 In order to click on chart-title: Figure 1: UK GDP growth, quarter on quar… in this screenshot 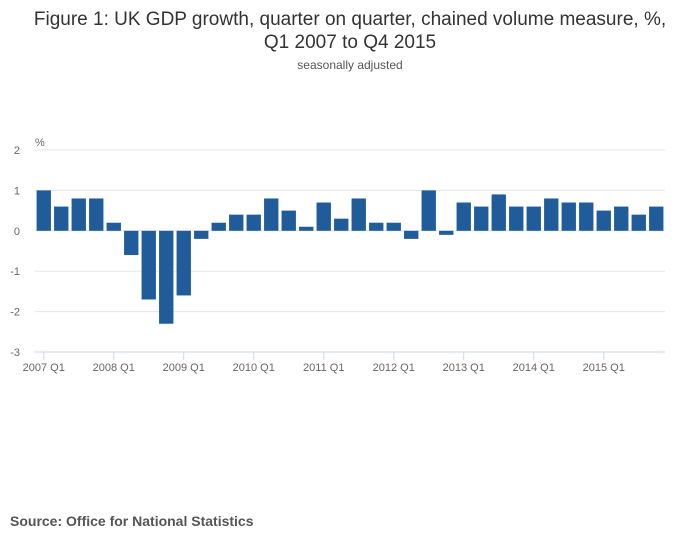, I will do `click(350, 31)`.